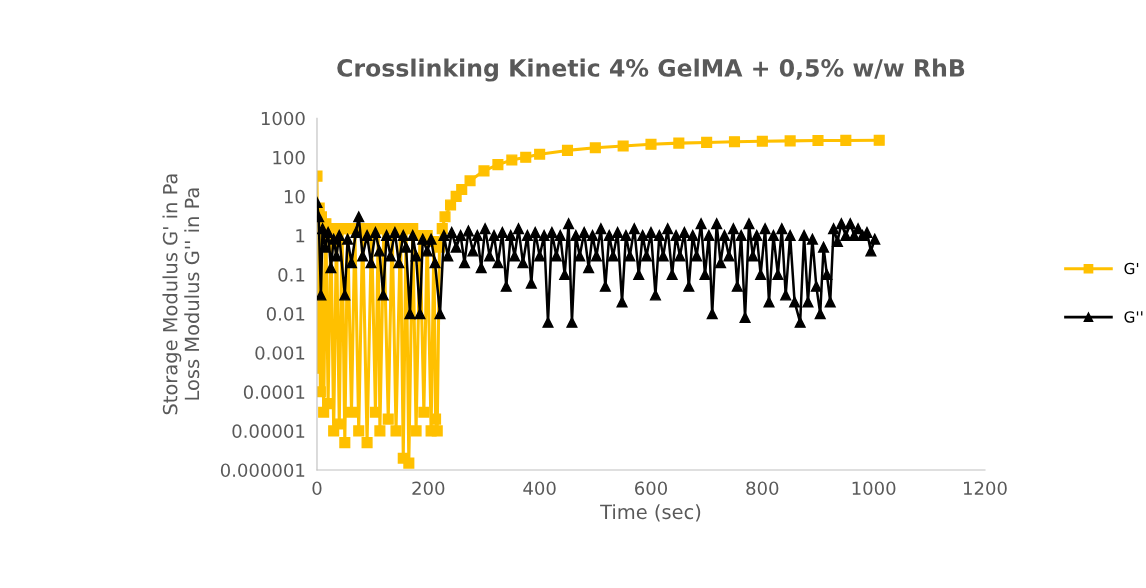 The image size is (1146, 588). I want to click on y-tick-label: 0.000001, so click(262, 470).